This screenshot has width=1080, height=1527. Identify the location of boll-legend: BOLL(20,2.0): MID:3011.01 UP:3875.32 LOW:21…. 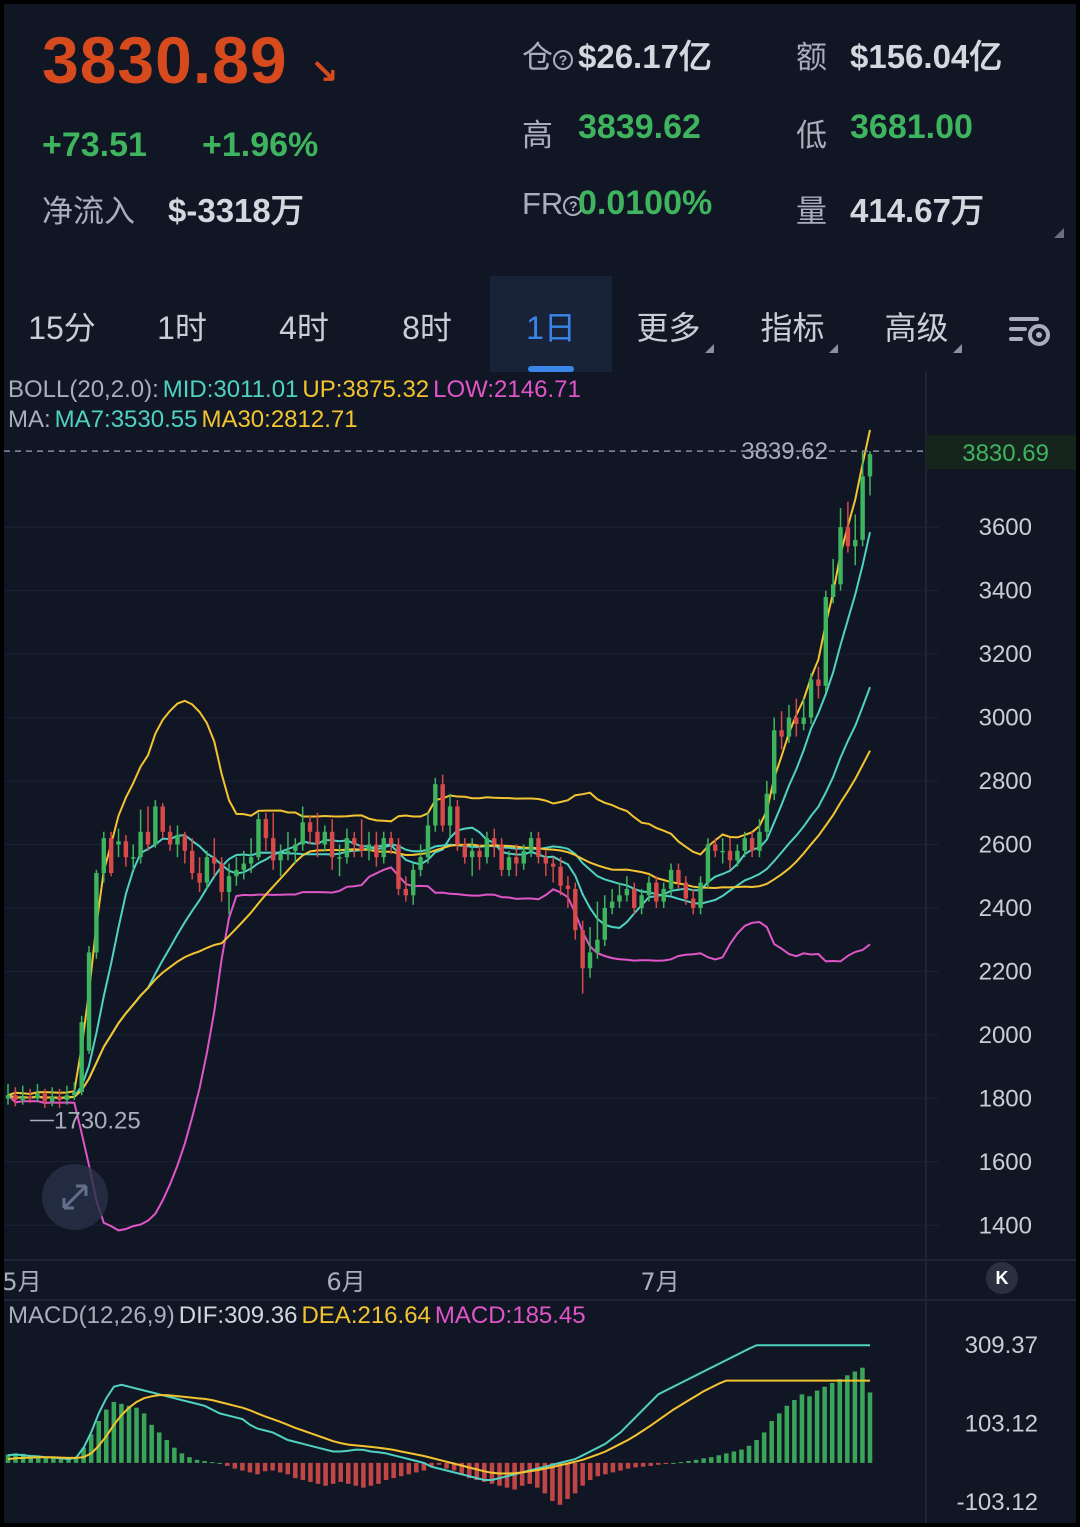
(296, 390).